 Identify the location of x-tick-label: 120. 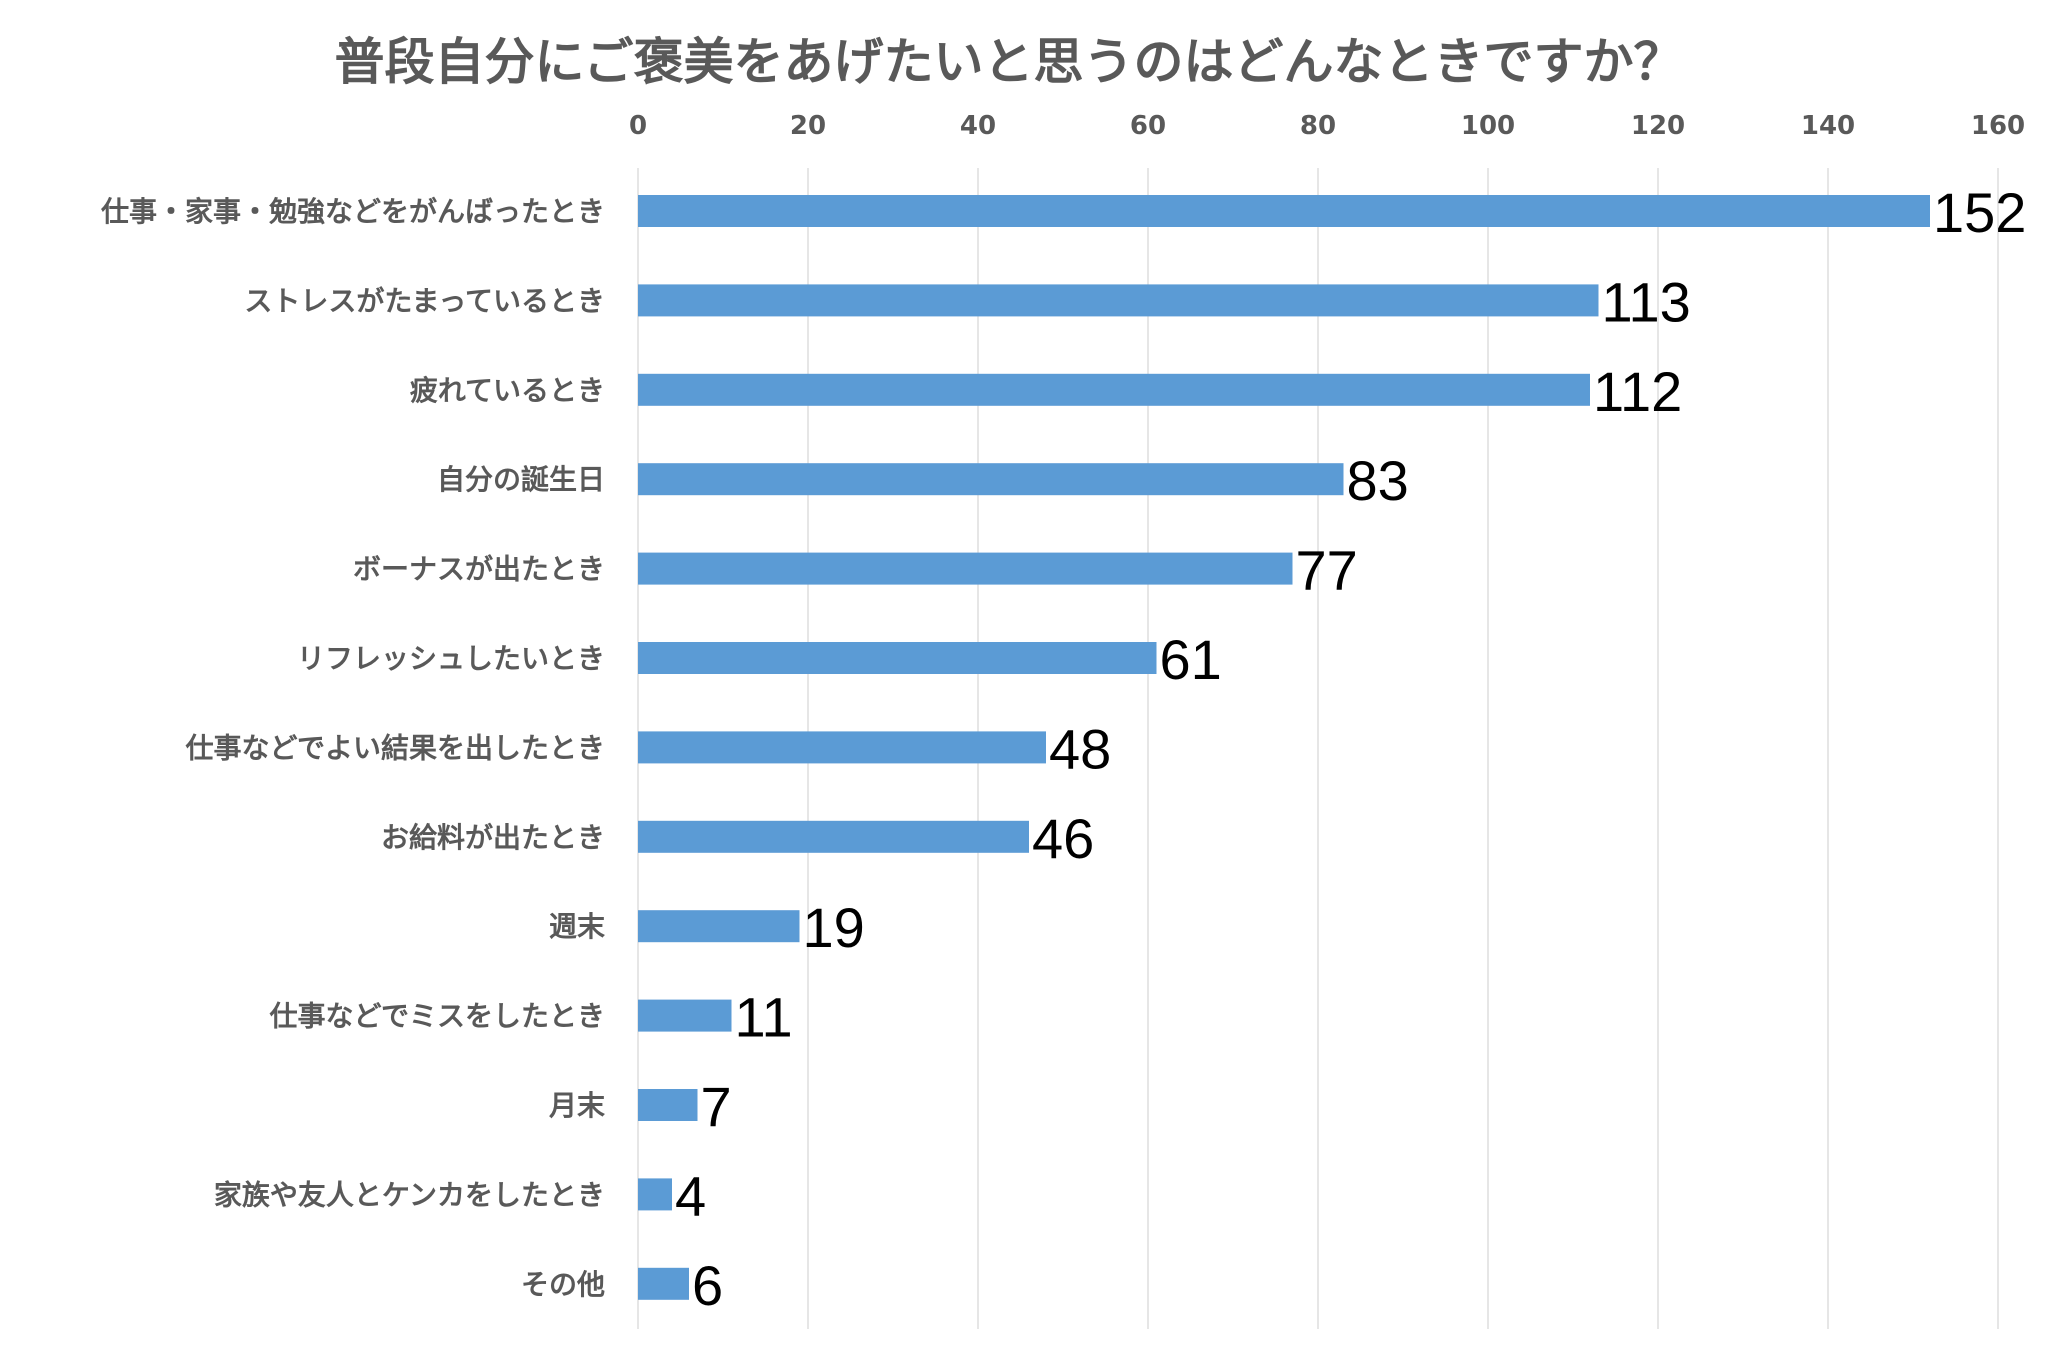
(1658, 126).